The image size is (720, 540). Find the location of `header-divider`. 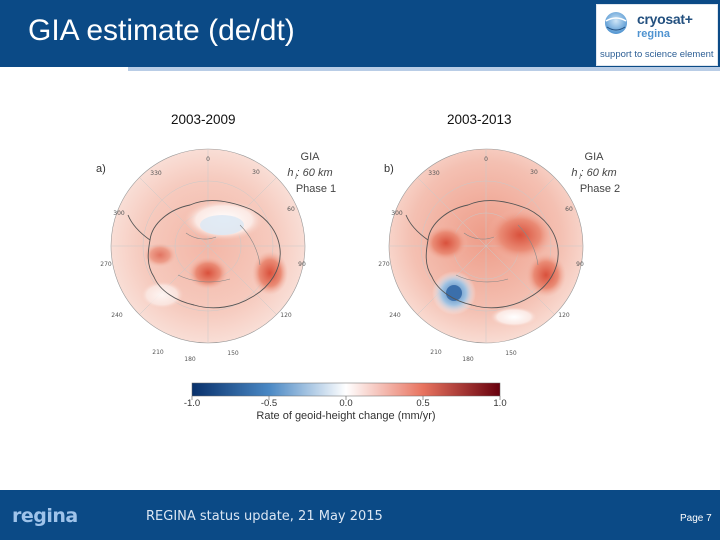

header-divider is located at coordinates (424, 69).